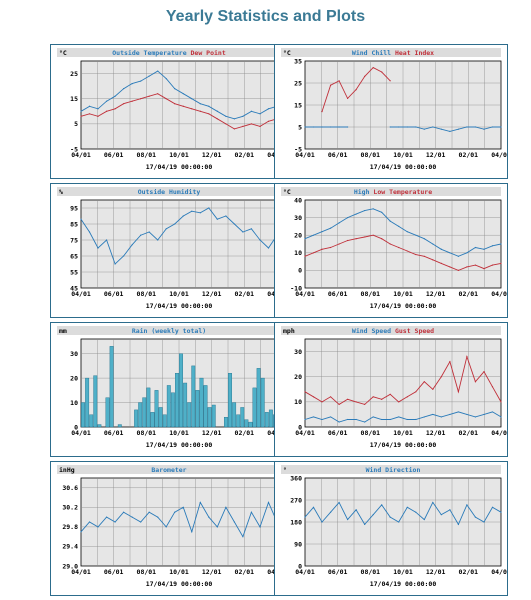 The image size is (531, 600). What do you see at coordinates (300, 566) in the screenshot?
I see `y-tick-label: 0` at bounding box center [300, 566].